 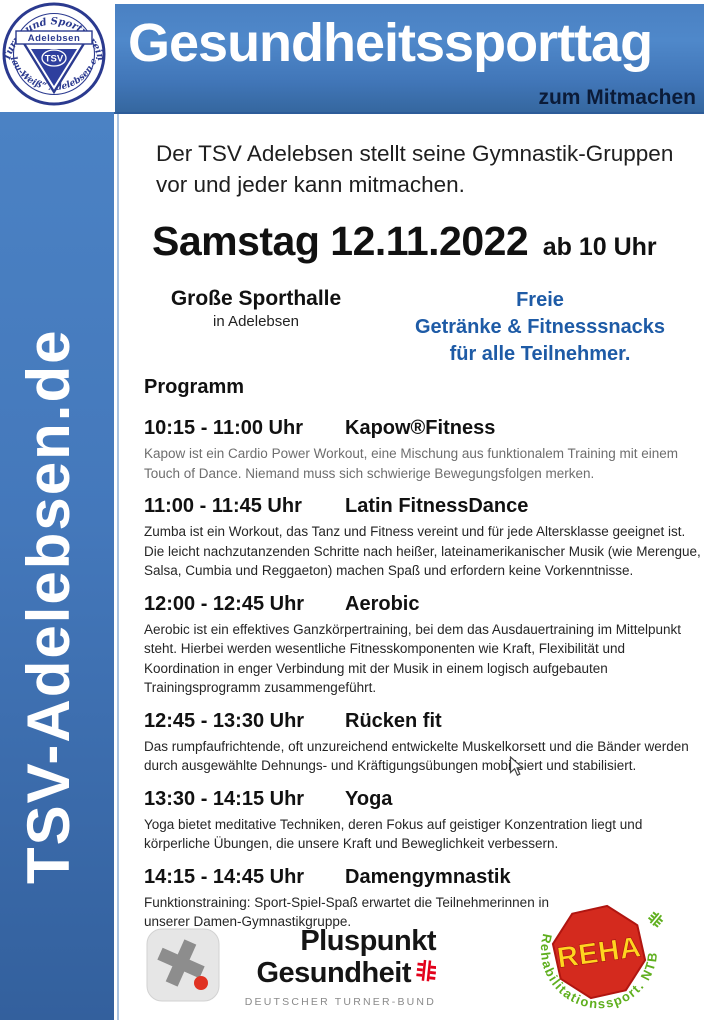 What do you see at coordinates (540, 354) in the screenshot?
I see `perk-line: für alle Teilnehmer.` at bounding box center [540, 354].